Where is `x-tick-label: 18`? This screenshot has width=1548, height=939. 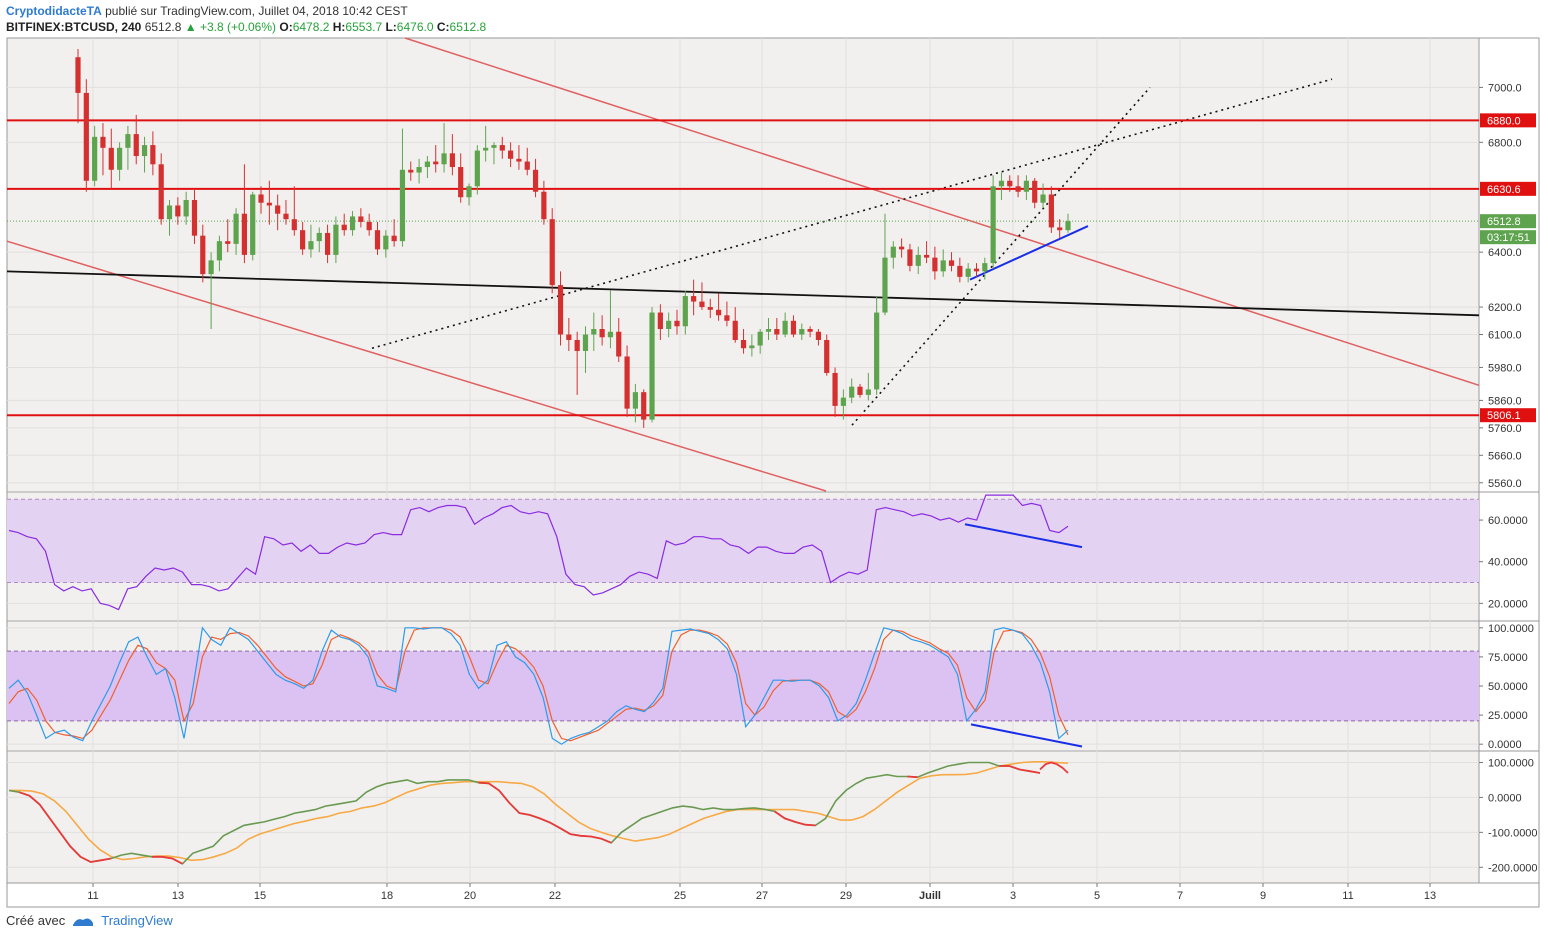 x-tick-label: 18 is located at coordinates (387, 896).